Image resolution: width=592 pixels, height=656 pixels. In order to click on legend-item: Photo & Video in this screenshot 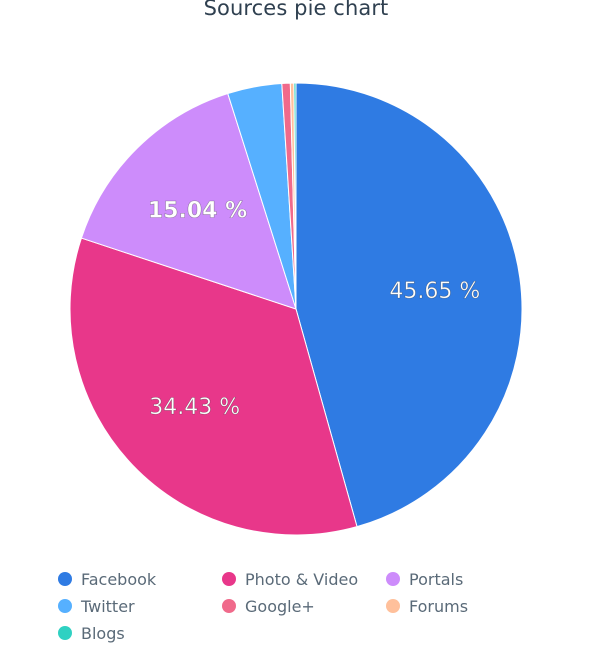, I will do `click(290, 579)`.